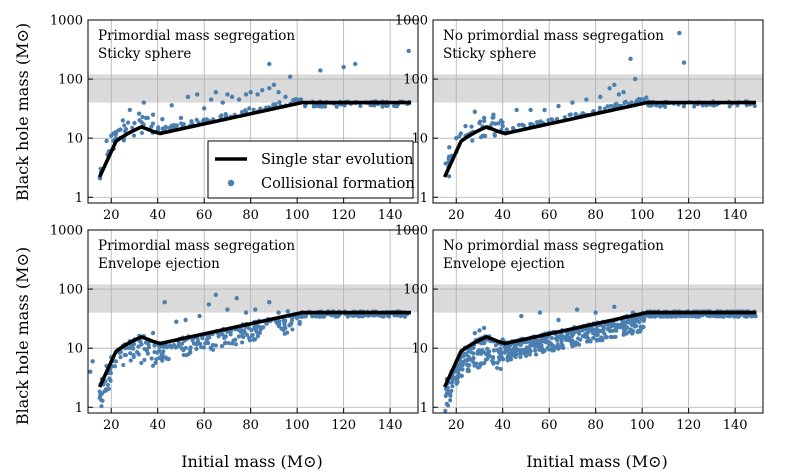  I want to click on panel-subtitle: Sticky sphere, so click(489, 54).